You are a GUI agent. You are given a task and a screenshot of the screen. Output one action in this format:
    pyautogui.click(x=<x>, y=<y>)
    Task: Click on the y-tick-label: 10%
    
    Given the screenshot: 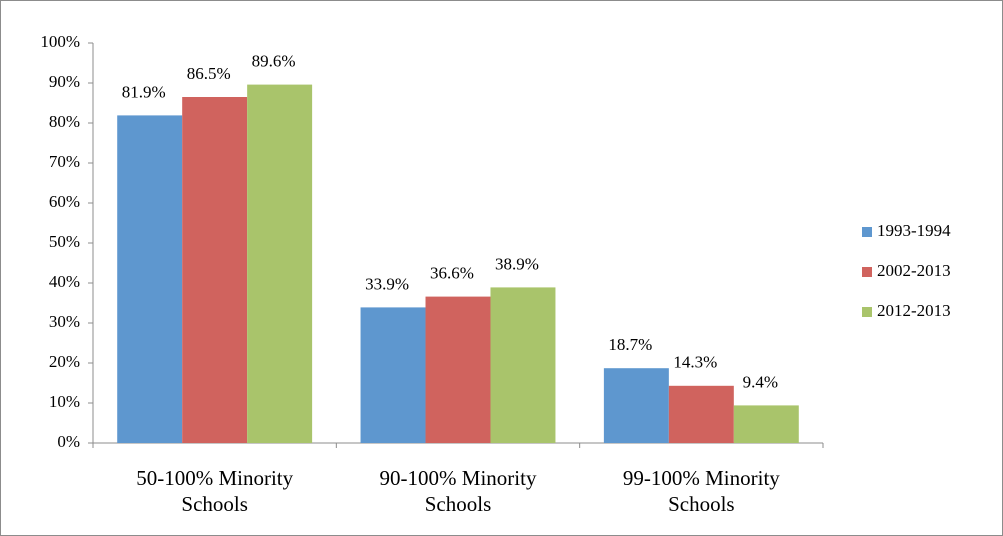 What is the action you would take?
    pyautogui.click(x=64, y=401)
    